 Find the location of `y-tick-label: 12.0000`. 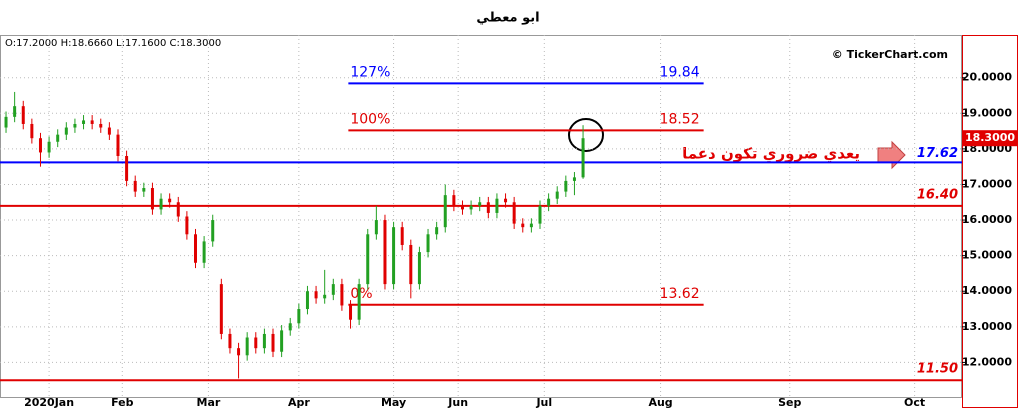

y-tick-label: 12.0000 is located at coordinates (987, 361).